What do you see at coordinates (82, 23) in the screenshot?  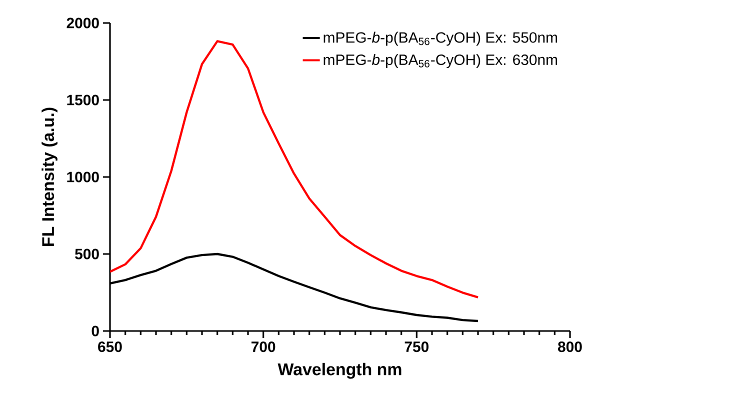 I see `y-tick-label: 2000` at bounding box center [82, 23].